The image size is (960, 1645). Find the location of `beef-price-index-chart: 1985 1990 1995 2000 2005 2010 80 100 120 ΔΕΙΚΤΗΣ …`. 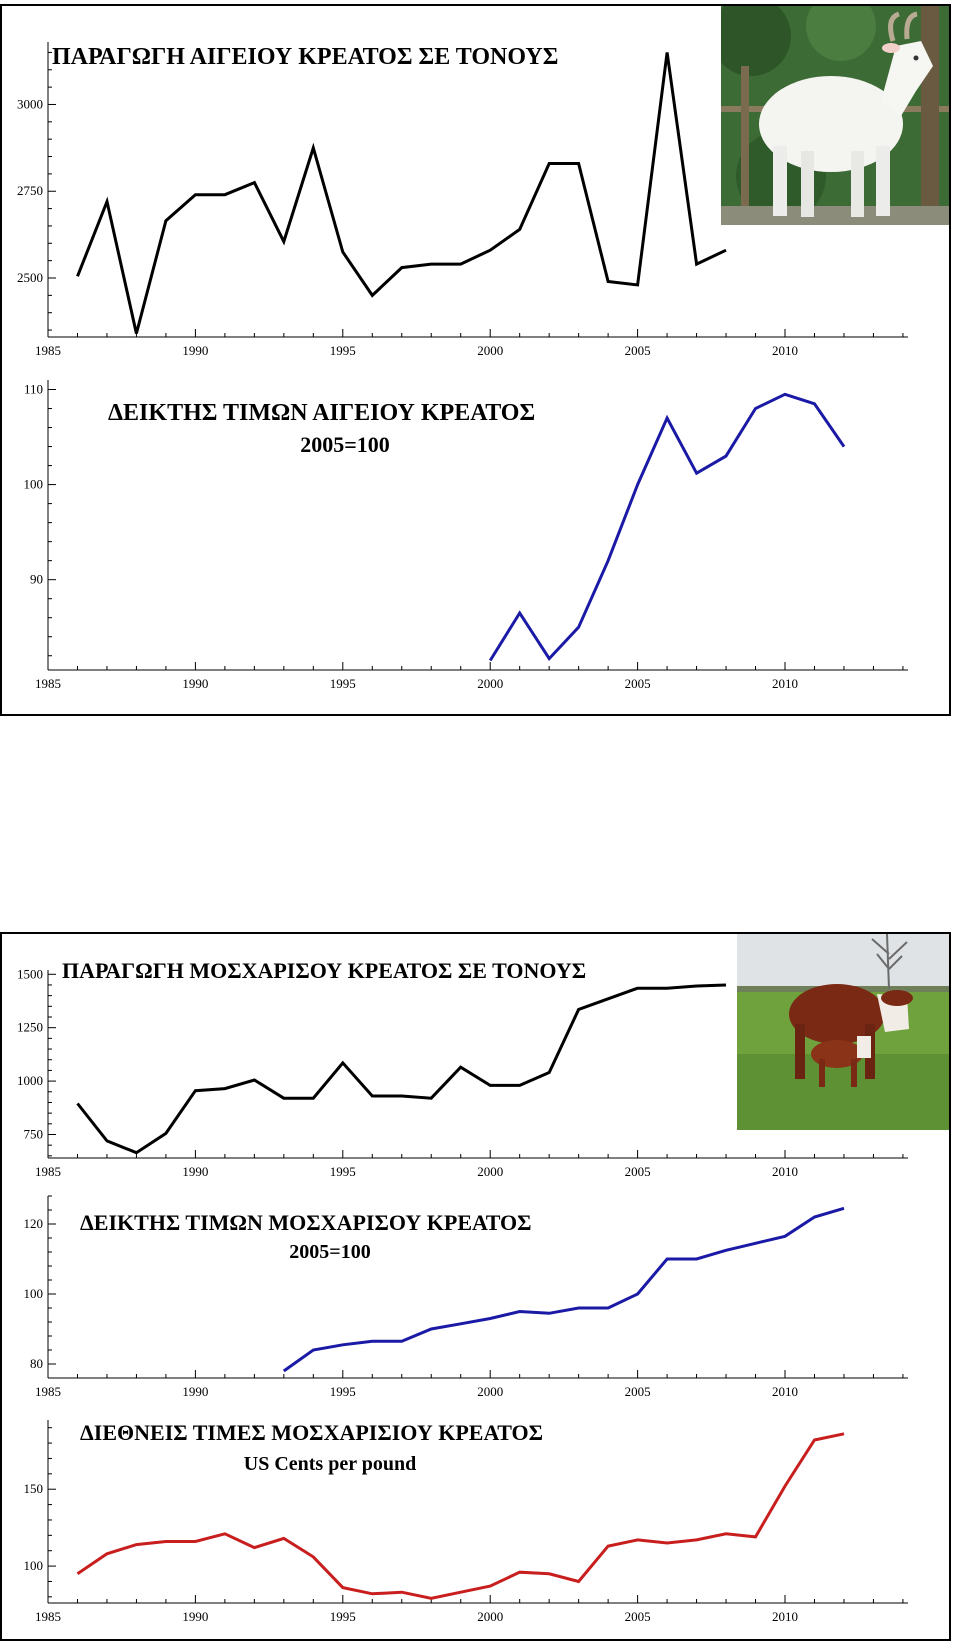

beef-price-index-chart: 1985 1990 1995 2000 2005 2010 80 100 120 ΔΕΙΚΤΗΣ … is located at coordinates (466, 1297).